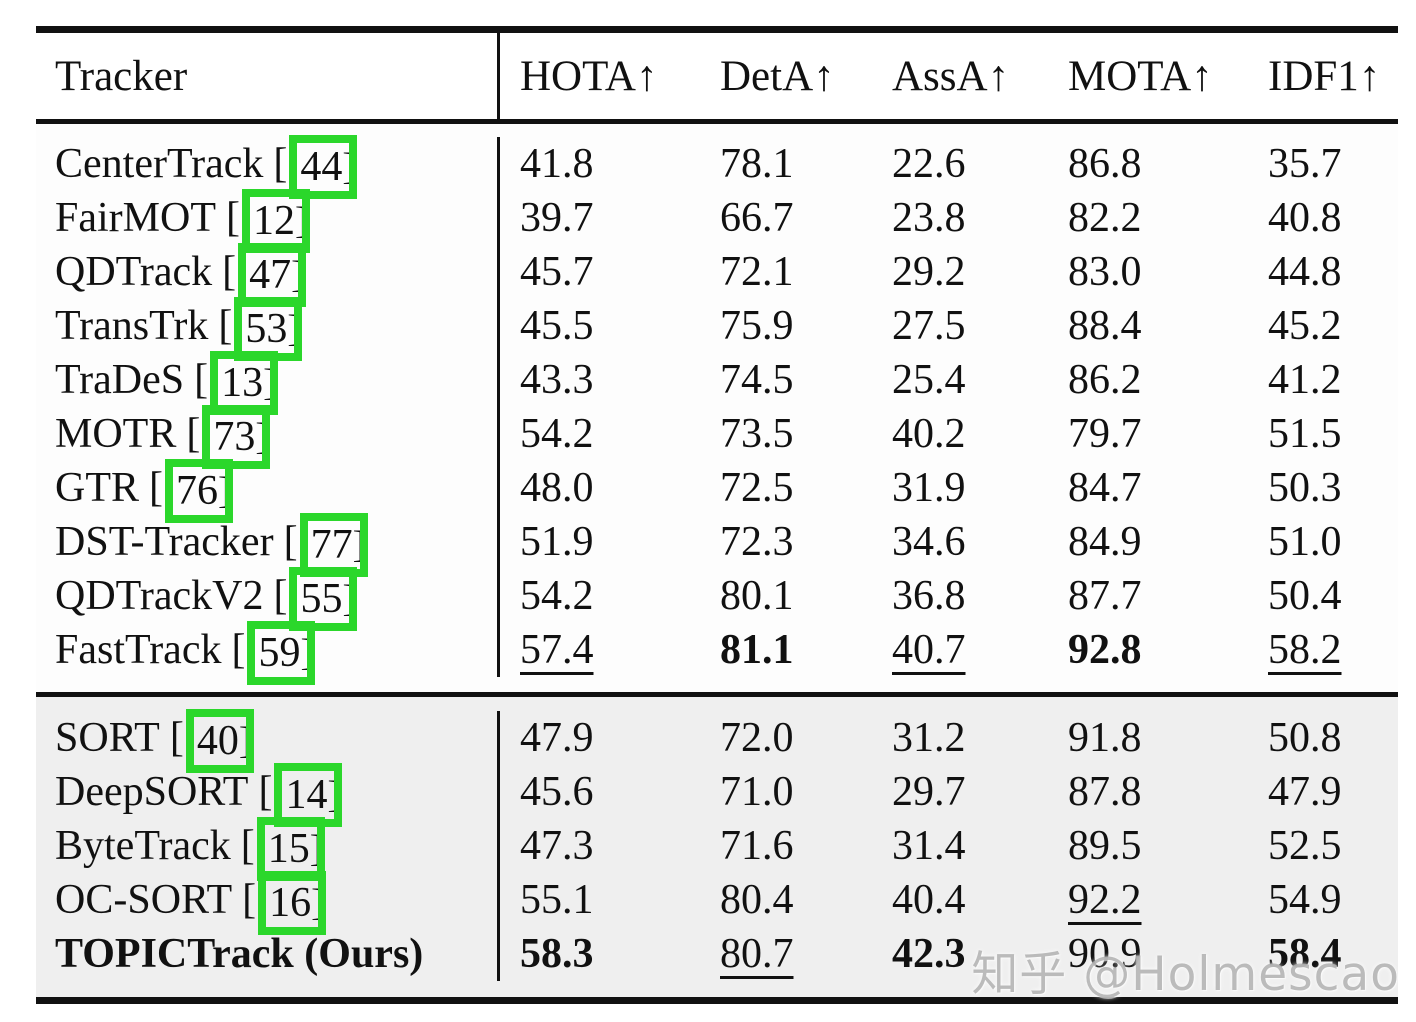 The width and height of the screenshot is (1416, 1022). What do you see at coordinates (1321, 164) in the screenshot?
I see `metric-cell-idf1: 35.7` at bounding box center [1321, 164].